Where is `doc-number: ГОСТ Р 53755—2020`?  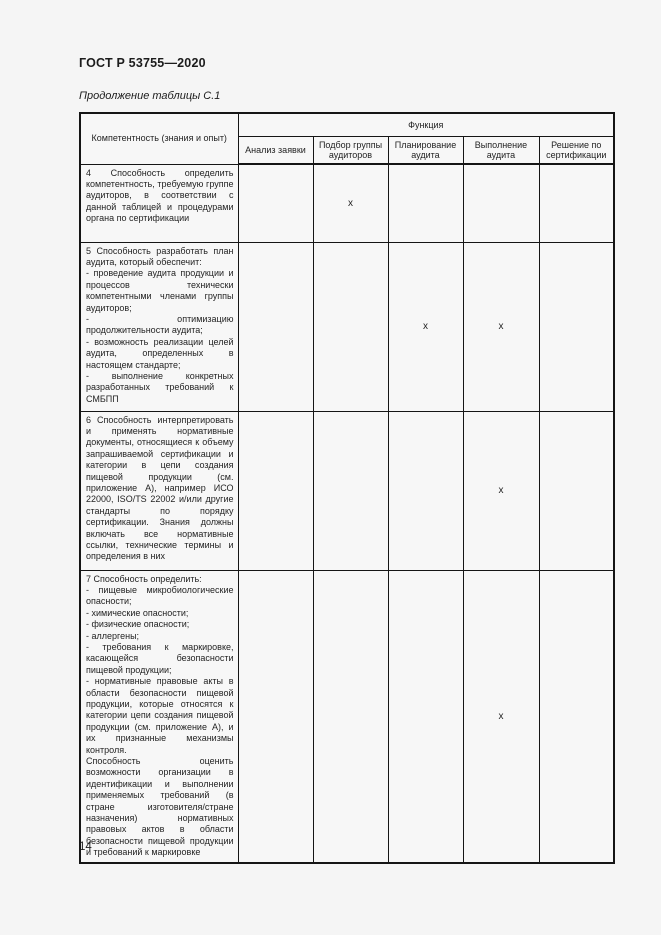
doc-number: ГОСТ Р 53755—2020 is located at coordinates (142, 63).